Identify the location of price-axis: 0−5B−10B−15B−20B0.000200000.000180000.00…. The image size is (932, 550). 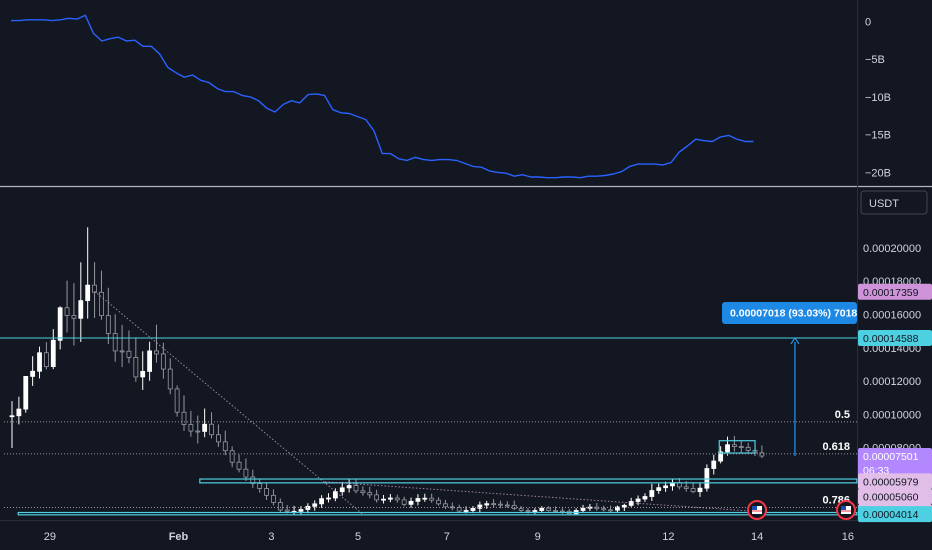
(895, 269).